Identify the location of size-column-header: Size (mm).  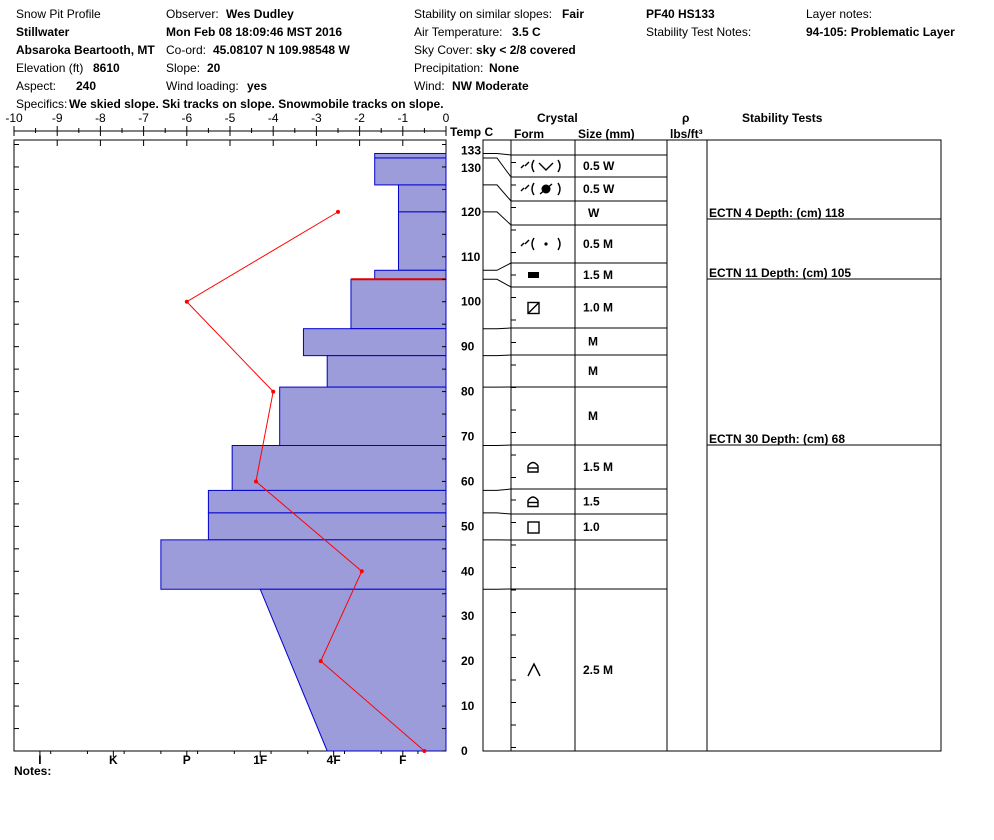
(606, 134).